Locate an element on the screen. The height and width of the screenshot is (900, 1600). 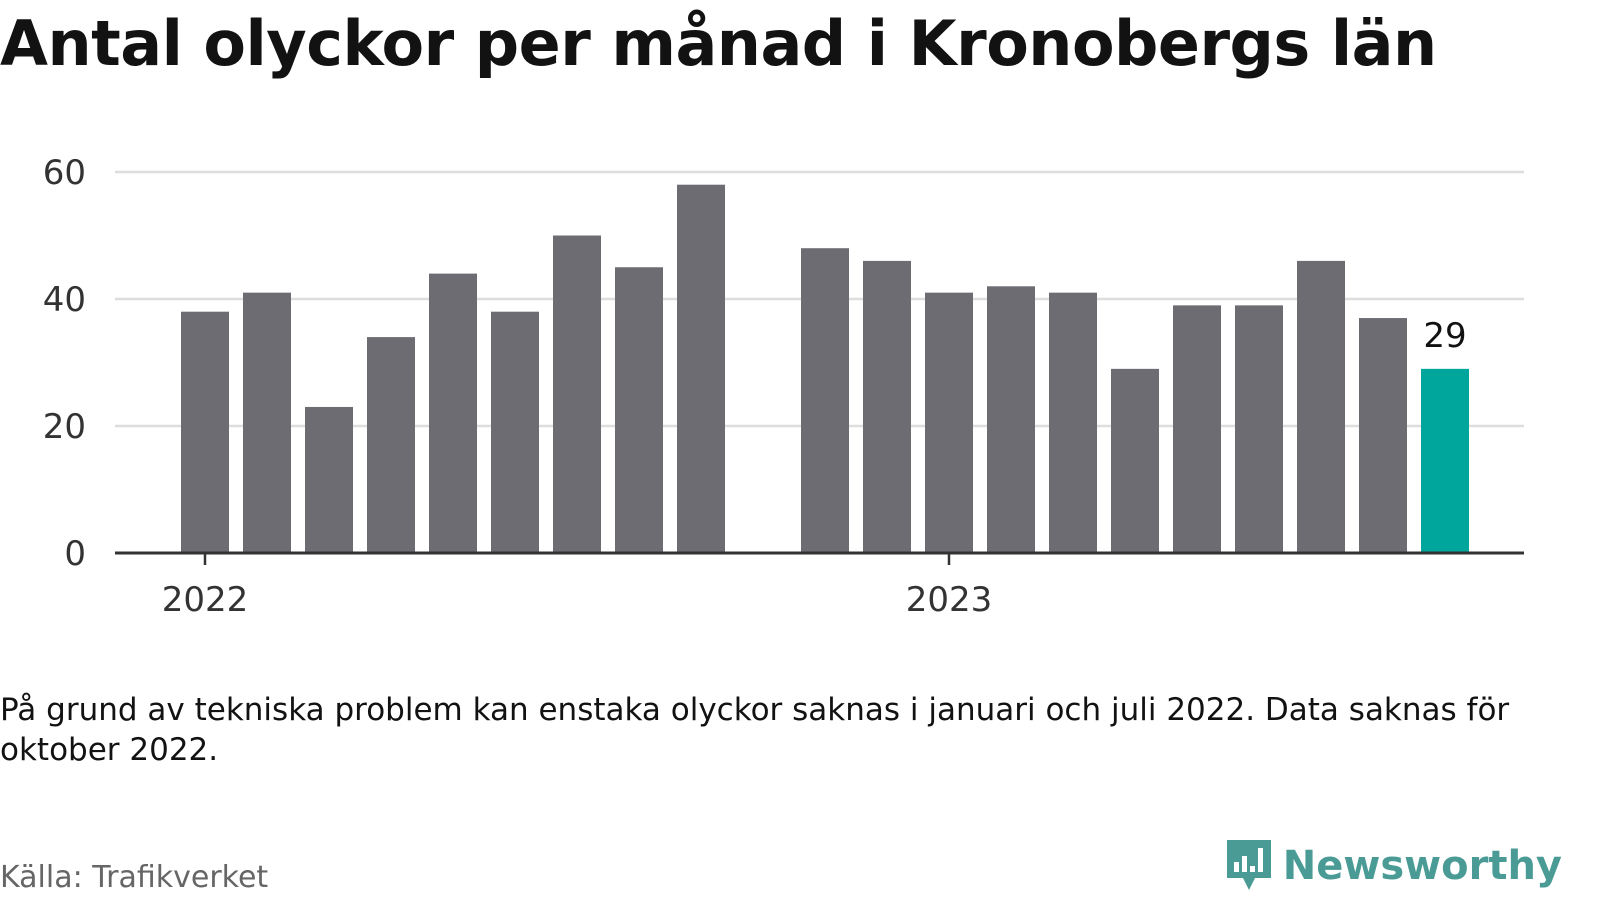
x-tick-label: 2022 is located at coordinates (205, 600).